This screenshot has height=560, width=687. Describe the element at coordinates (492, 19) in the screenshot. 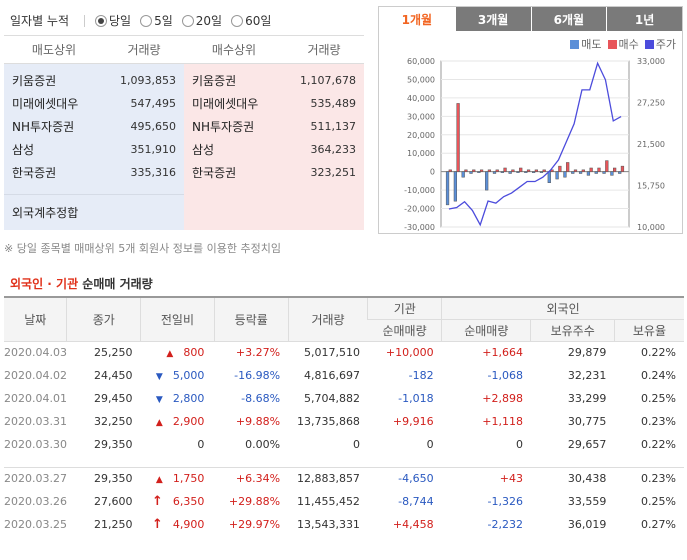

I see `tab-3months: 3개월` at that location.